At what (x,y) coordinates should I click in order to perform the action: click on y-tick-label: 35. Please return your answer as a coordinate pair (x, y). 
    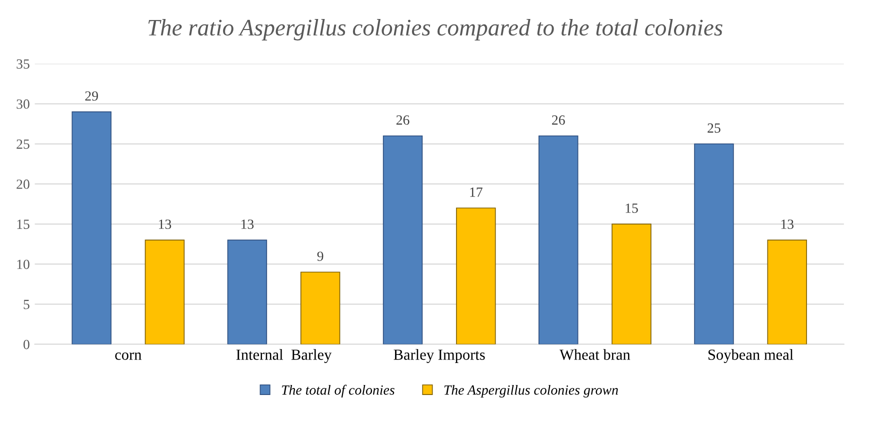
    Looking at the image, I should click on (23, 64).